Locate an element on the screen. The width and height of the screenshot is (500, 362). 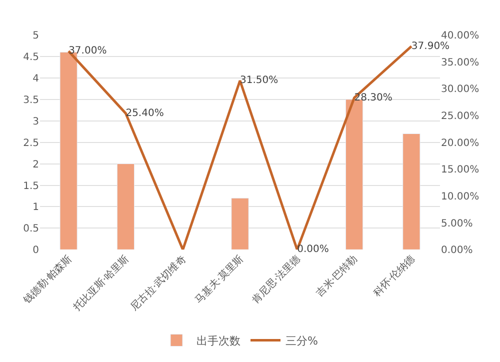
data-label: 37.00% is located at coordinates (87, 51).